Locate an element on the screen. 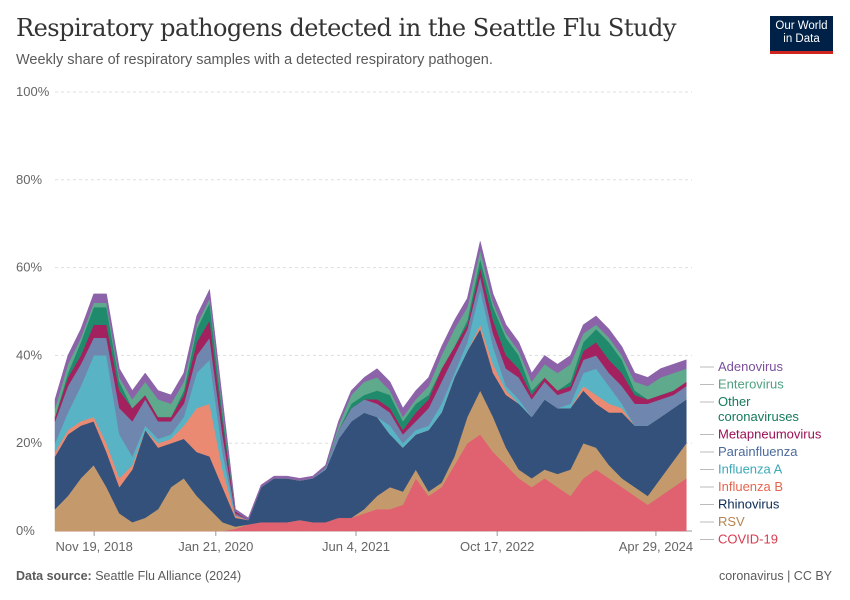 This screenshot has height=600, width=850. x-tick-label: Apr 29, 2024 is located at coordinates (656, 546).